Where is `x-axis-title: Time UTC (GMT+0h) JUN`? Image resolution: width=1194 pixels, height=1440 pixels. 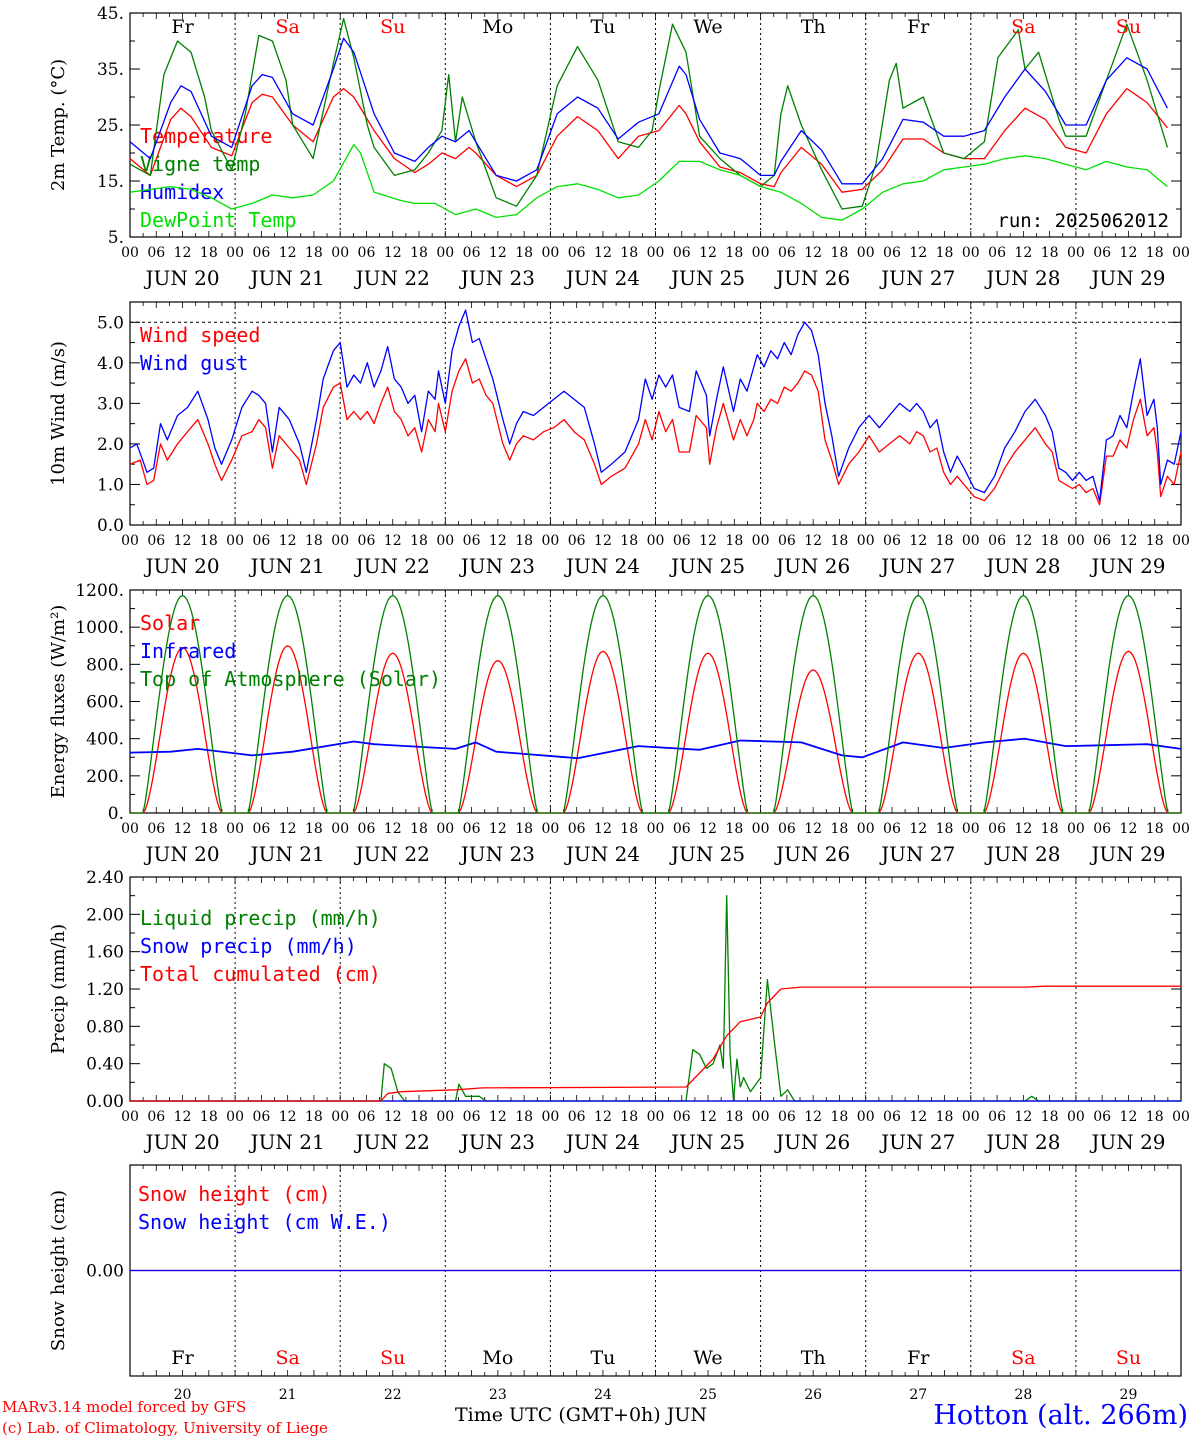
x-axis-title: Time UTC (GMT+0h) JUN is located at coordinates (581, 1415).